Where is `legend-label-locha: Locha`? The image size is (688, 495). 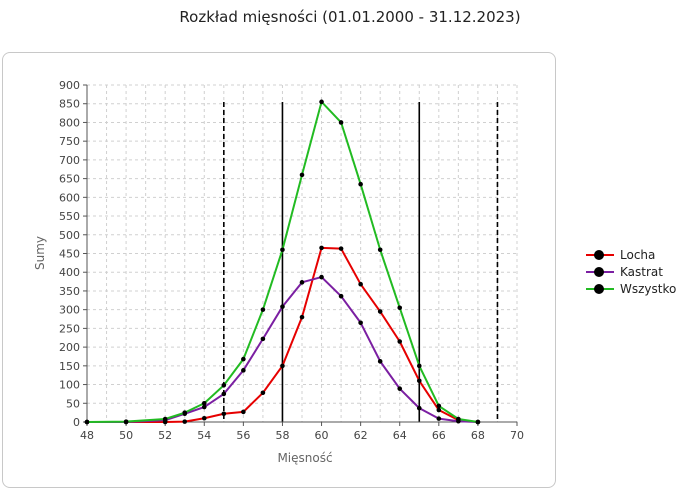 legend-label-locha: Locha is located at coordinates (638, 254).